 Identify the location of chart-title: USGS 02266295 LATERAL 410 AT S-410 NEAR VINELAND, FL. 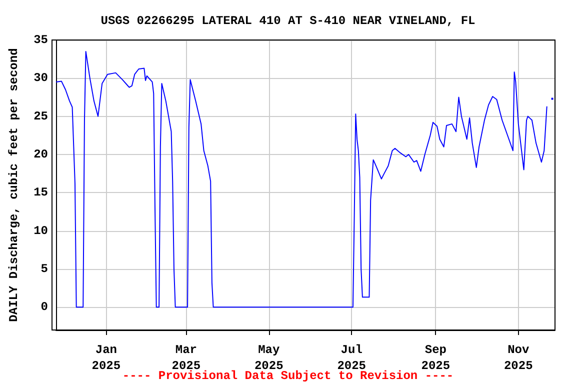
(288, 21).